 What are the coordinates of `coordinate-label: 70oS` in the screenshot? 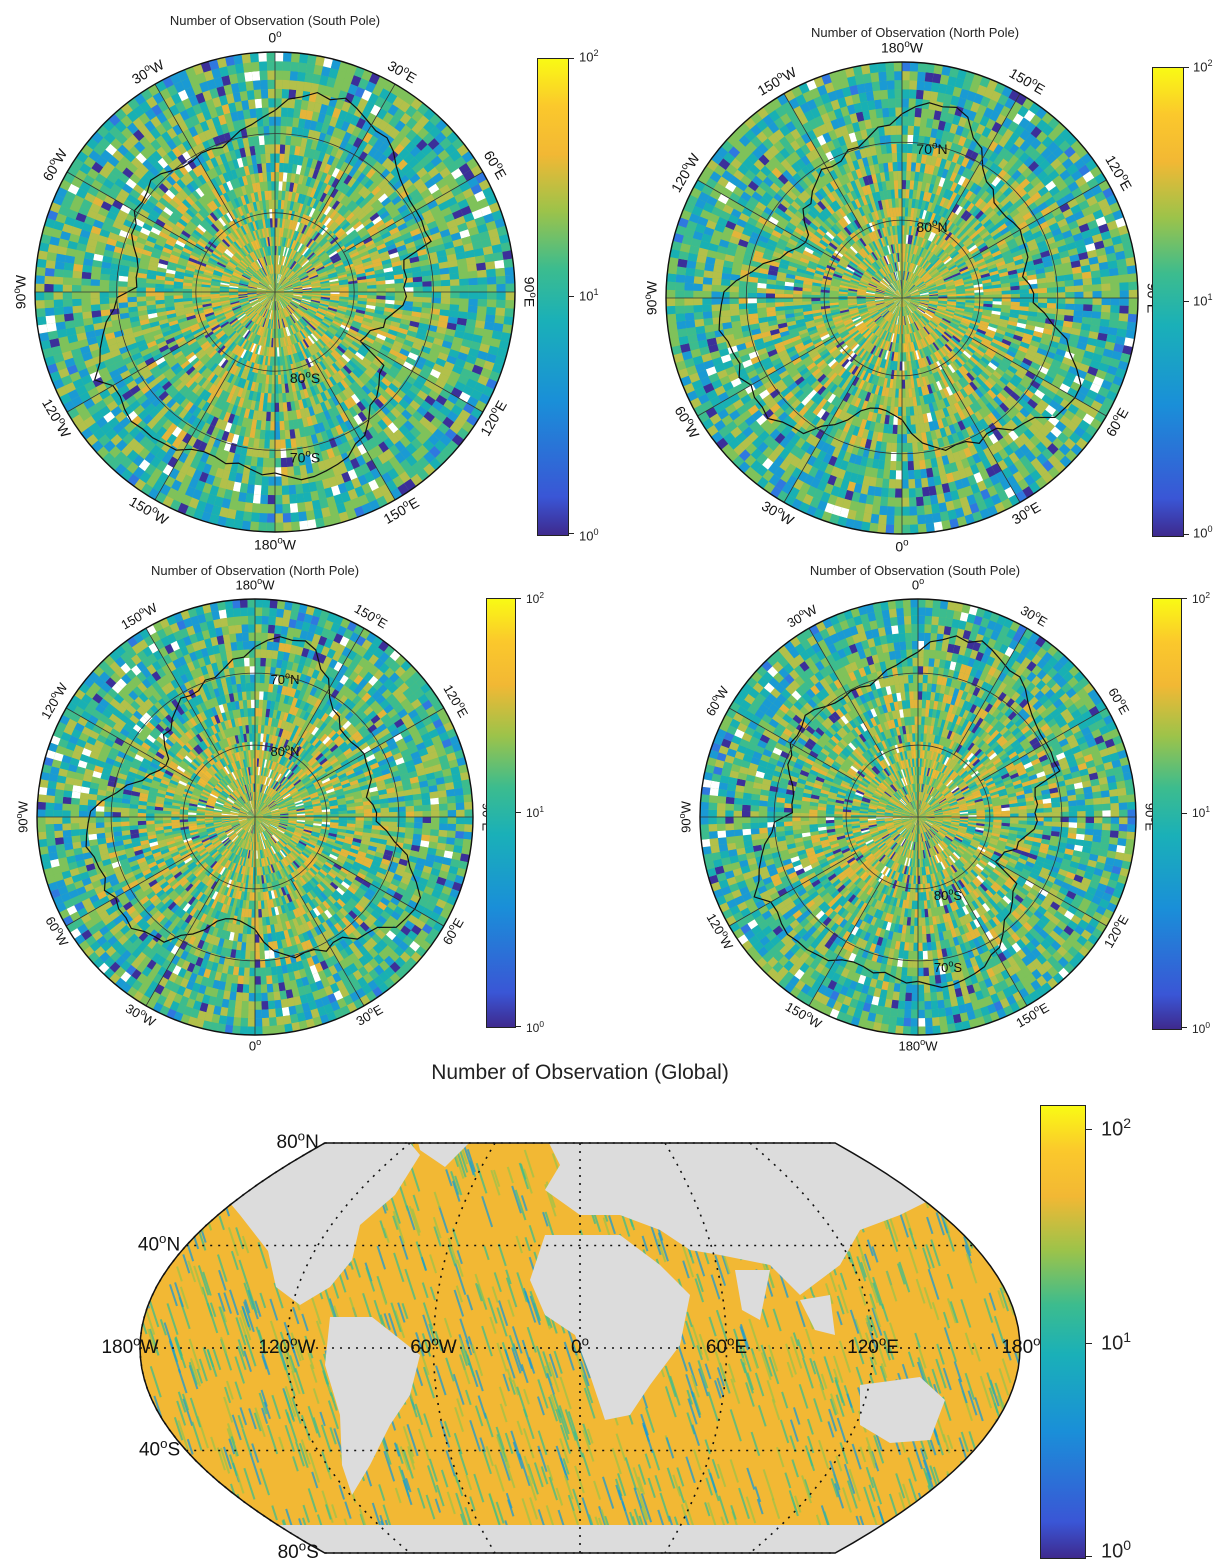 It's located at (948, 967).